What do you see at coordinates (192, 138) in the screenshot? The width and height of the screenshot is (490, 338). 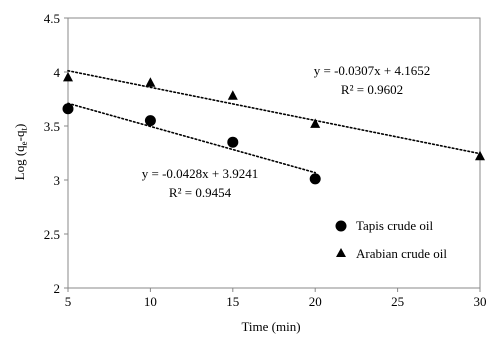 I see `trendline-tapis` at bounding box center [192, 138].